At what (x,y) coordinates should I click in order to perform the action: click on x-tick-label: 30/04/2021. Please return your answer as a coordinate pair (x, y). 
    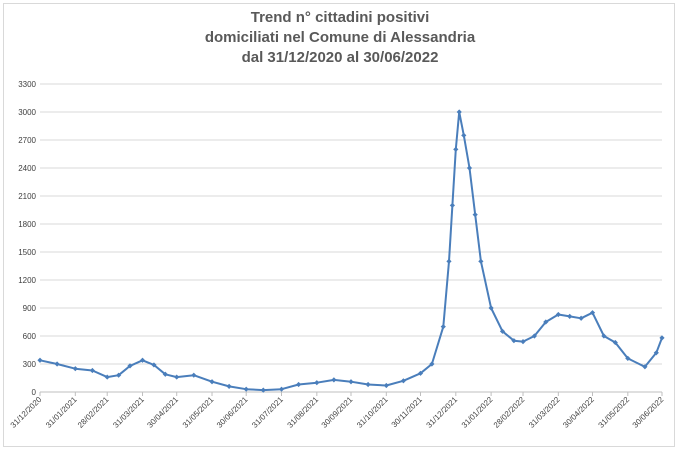
    Looking at the image, I should click on (162, 412).